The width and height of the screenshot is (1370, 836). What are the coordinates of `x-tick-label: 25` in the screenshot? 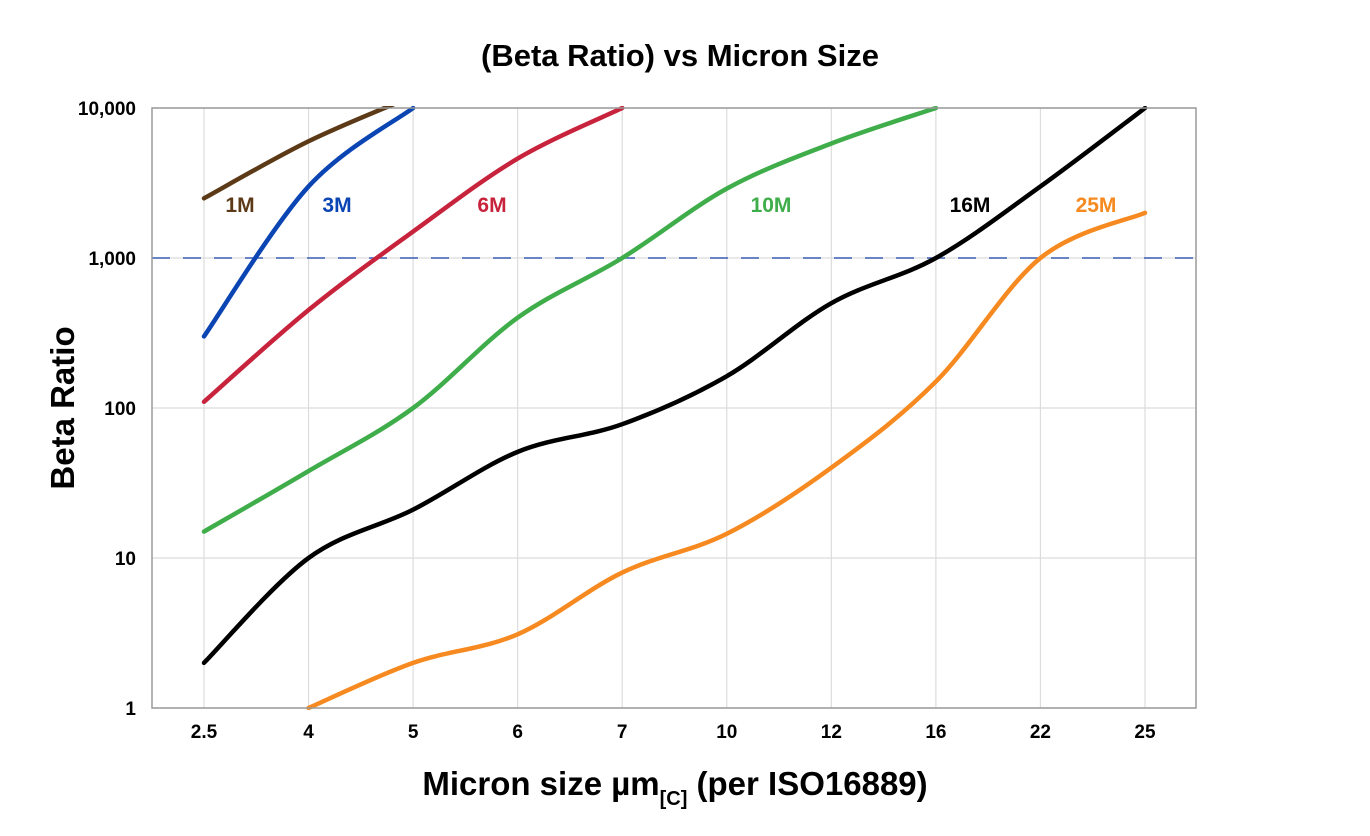 It's located at (1145, 732).